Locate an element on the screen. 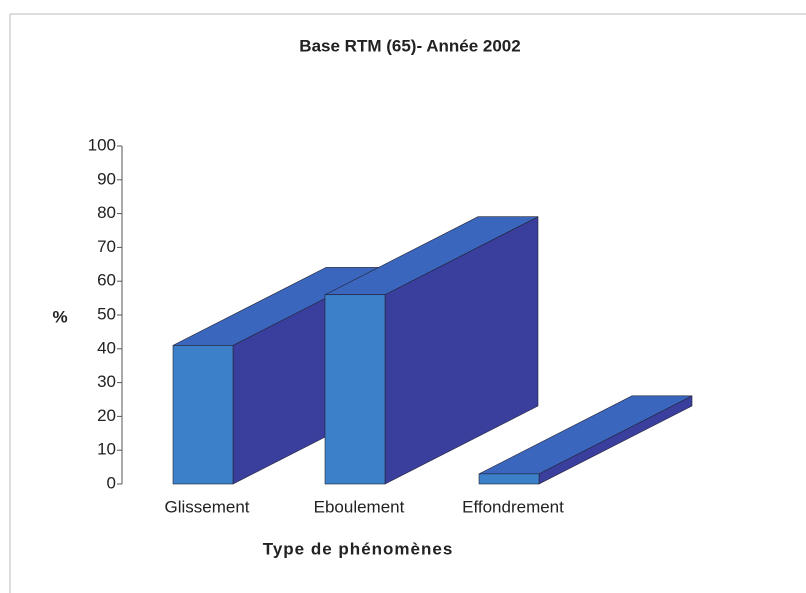 The height and width of the screenshot is (593, 806). y-axis-title: % is located at coordinates (59, 316).